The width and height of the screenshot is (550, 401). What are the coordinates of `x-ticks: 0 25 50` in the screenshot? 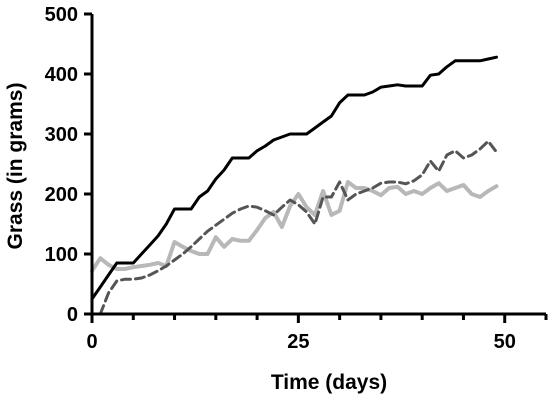 It's located at (317, 333).